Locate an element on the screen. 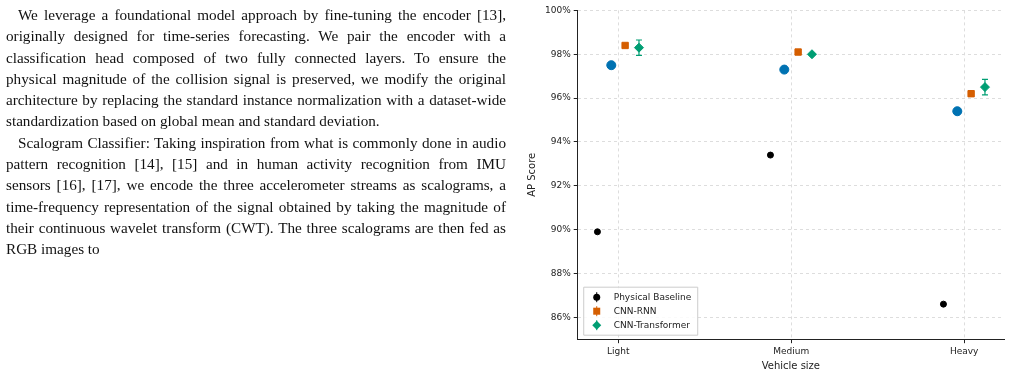 This screenshot has width=1012, height=379. legend-label: CNN-Transformer is located at coordinates (652, 324).